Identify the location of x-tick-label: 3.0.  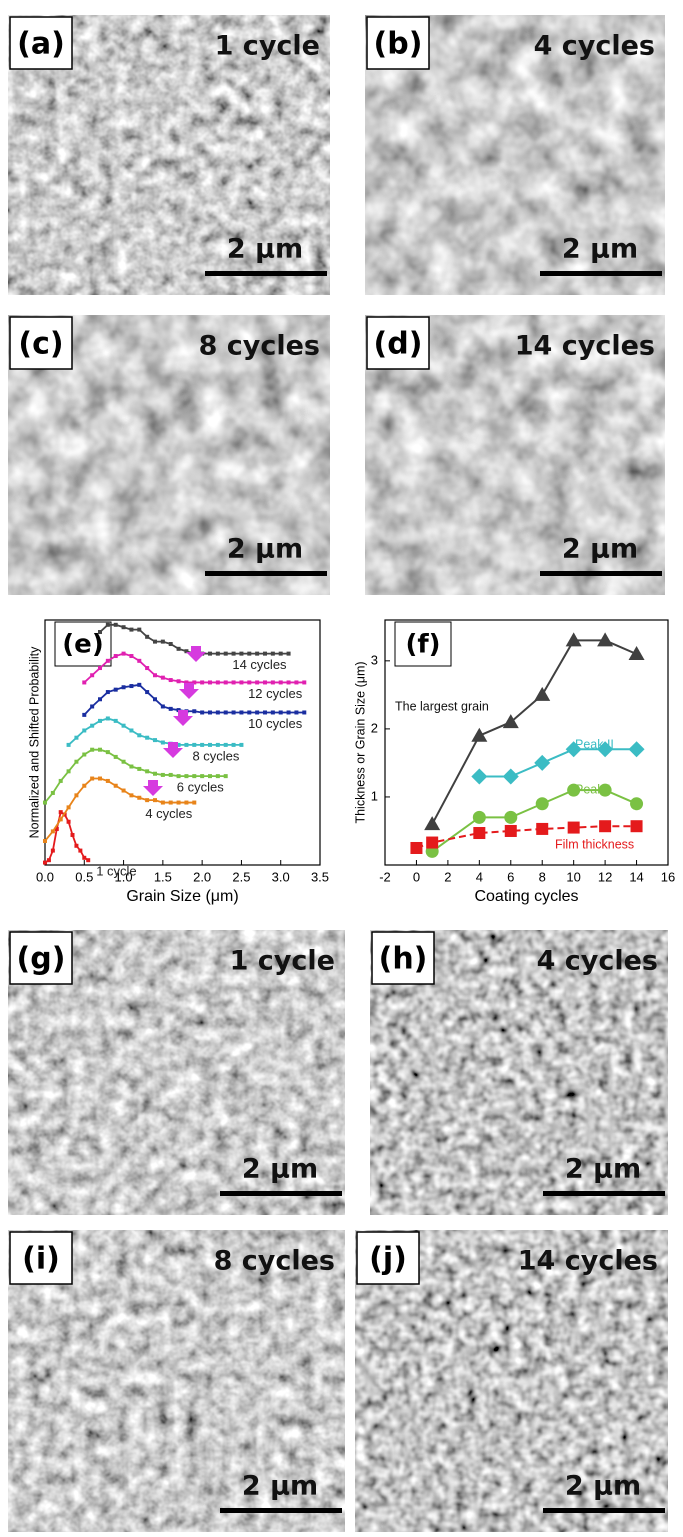
(281, 876).